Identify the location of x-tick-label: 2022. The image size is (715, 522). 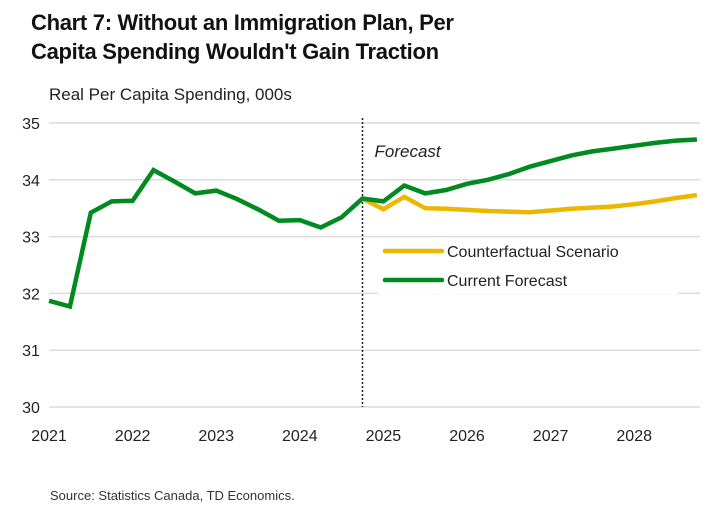
(133, 436).